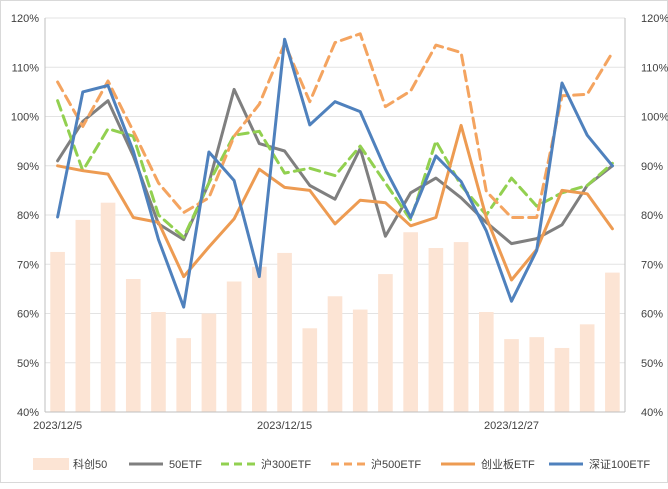  What do you see at coordinates (341, 464) in the screenshot?
I see `legend: 科创50 50ETF 沪300ETF 沪500ETF 创业板ETF 深证100ETF` at bounding box center [341, 464].